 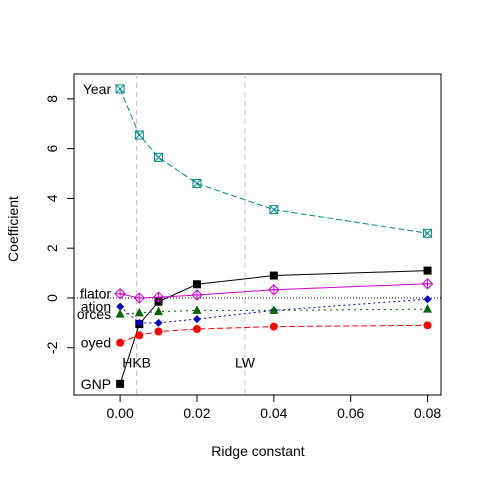 I want to click on series-label: flator, so click(x=95, y=294).